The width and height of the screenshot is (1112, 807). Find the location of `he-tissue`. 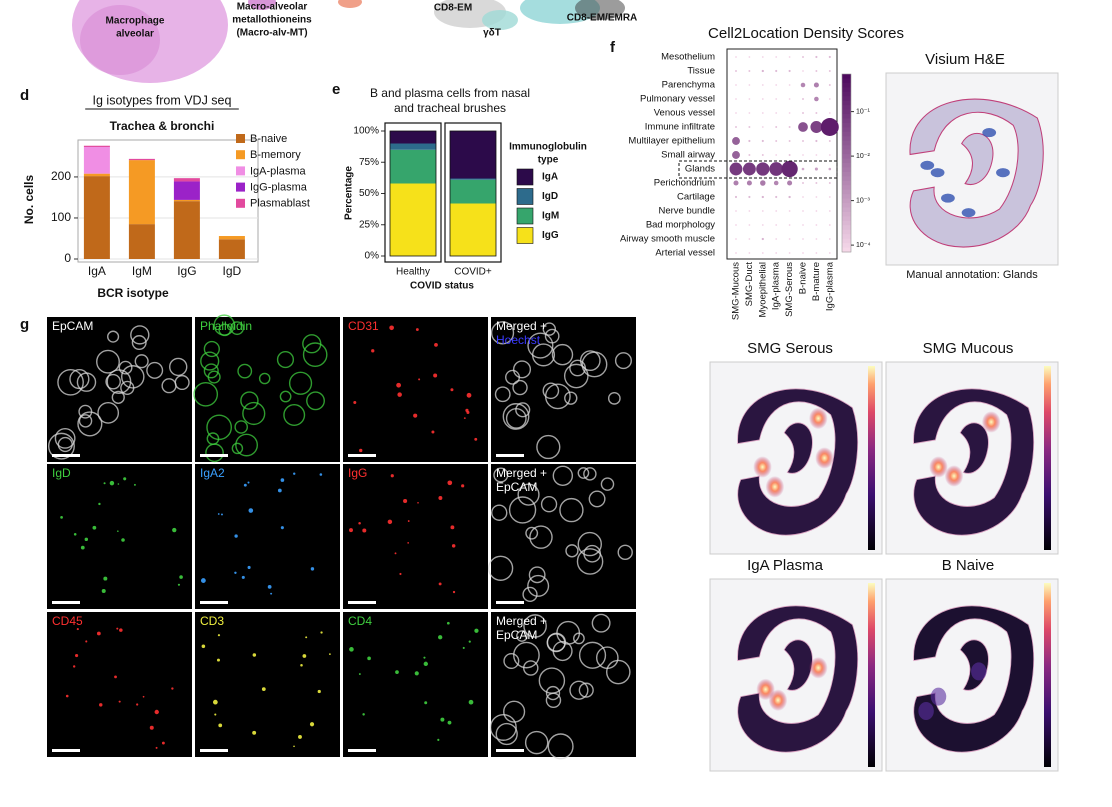

he-tissue is located at coordinates (976, 173).